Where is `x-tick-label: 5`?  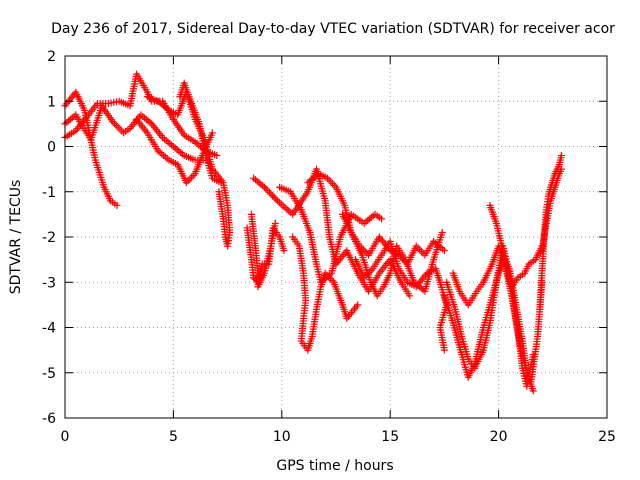 x-tick-label: 5 is located at coordinates (173, 437).